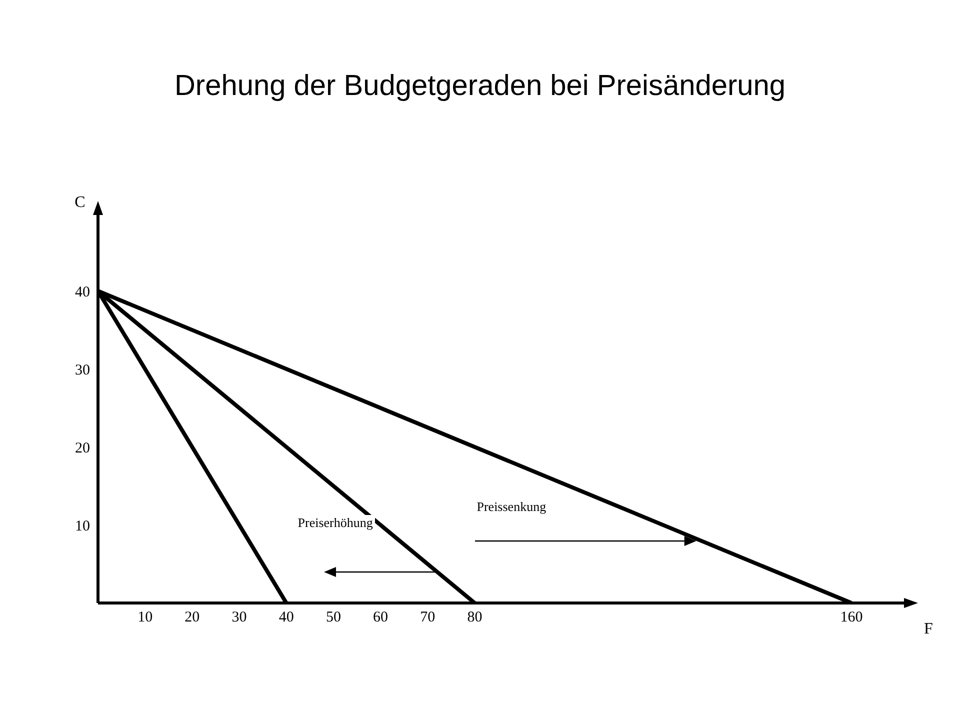 The image size is (960, 720). What do you see at coordinates (428, 618) in the screenshot?
I see `x-tick-label: 70` at bounding box center [428, 618].